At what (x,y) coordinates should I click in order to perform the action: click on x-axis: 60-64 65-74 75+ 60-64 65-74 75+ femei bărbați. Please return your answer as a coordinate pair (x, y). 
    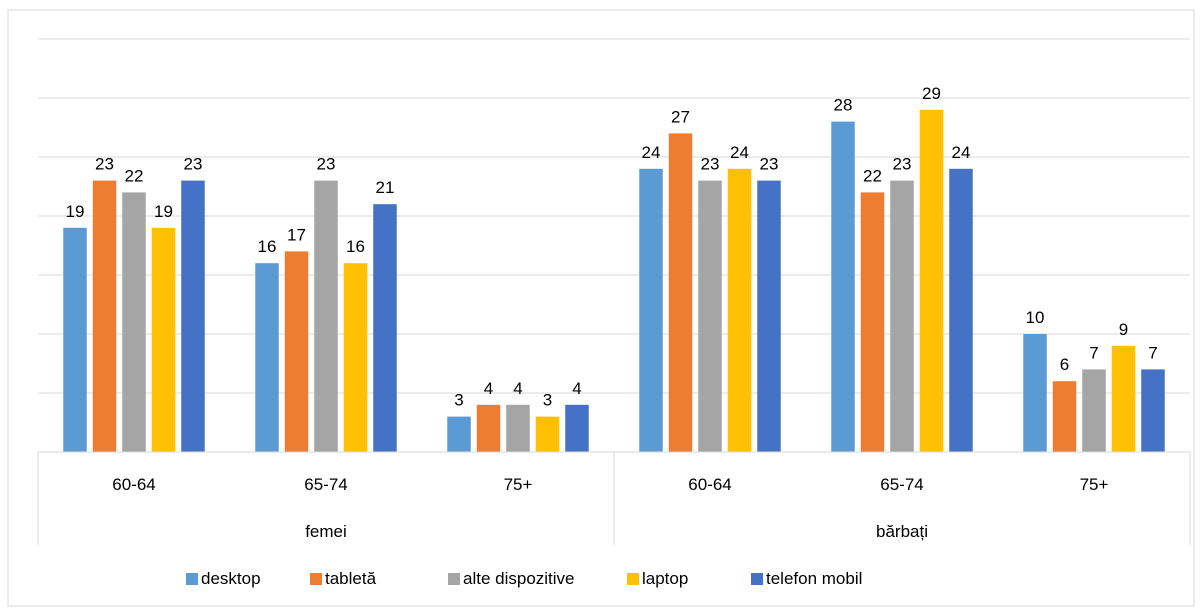
    Looking at the image, I should click on (614, 498).